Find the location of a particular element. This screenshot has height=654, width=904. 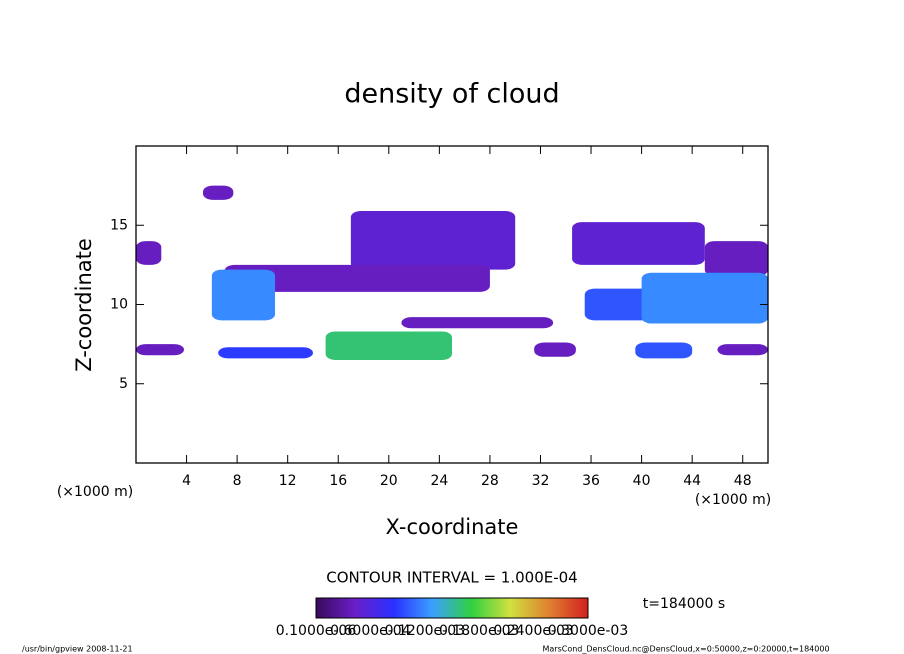

y-tick-label: 15 is located at coordinates (119, 225).